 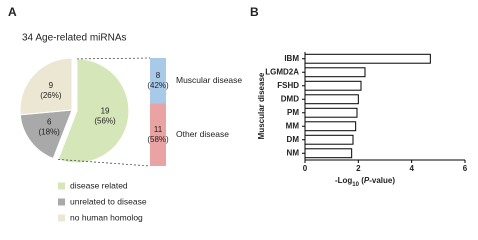 I want to click on pie-value-label: 9, so click(x=51, y=85).